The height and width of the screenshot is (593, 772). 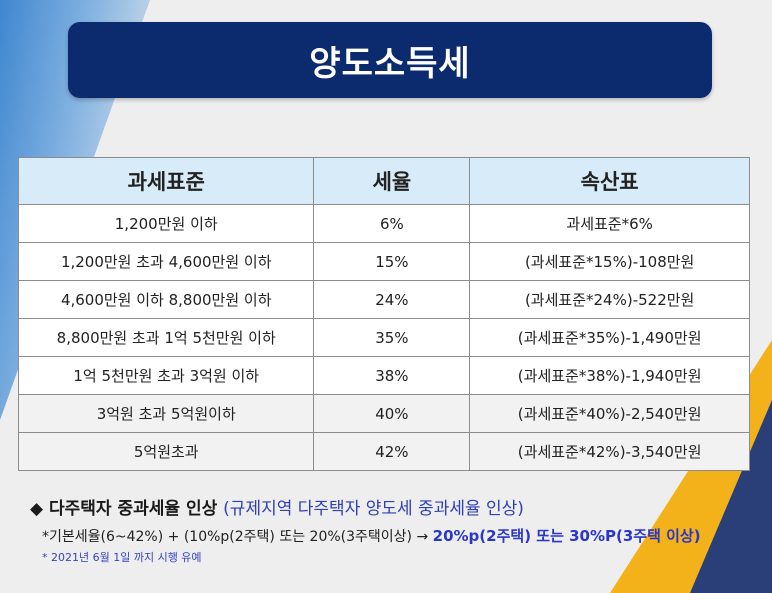 I want to click on title-banner: 양도소득세, so click(x=390, y=60).